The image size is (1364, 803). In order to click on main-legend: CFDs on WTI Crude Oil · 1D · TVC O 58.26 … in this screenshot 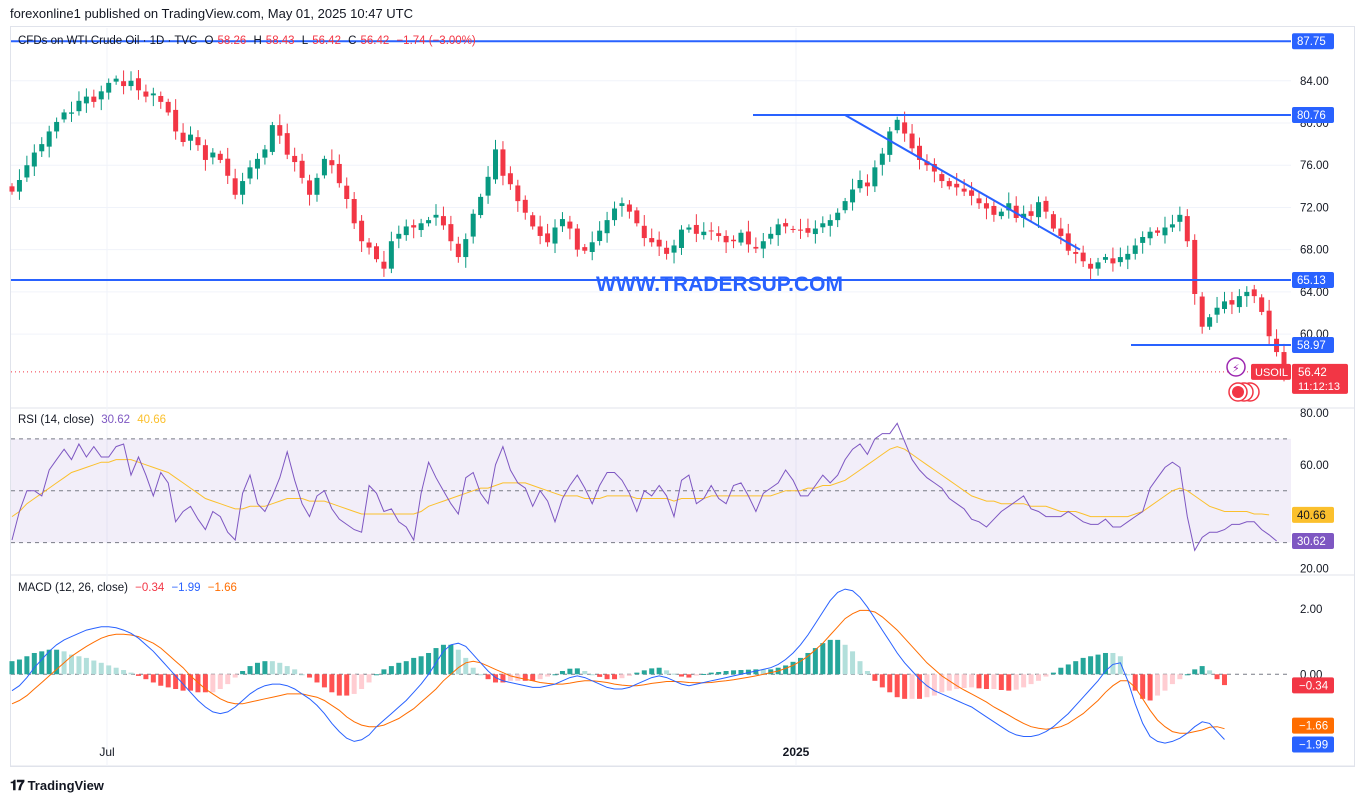, I will do `click(251, 41)`.